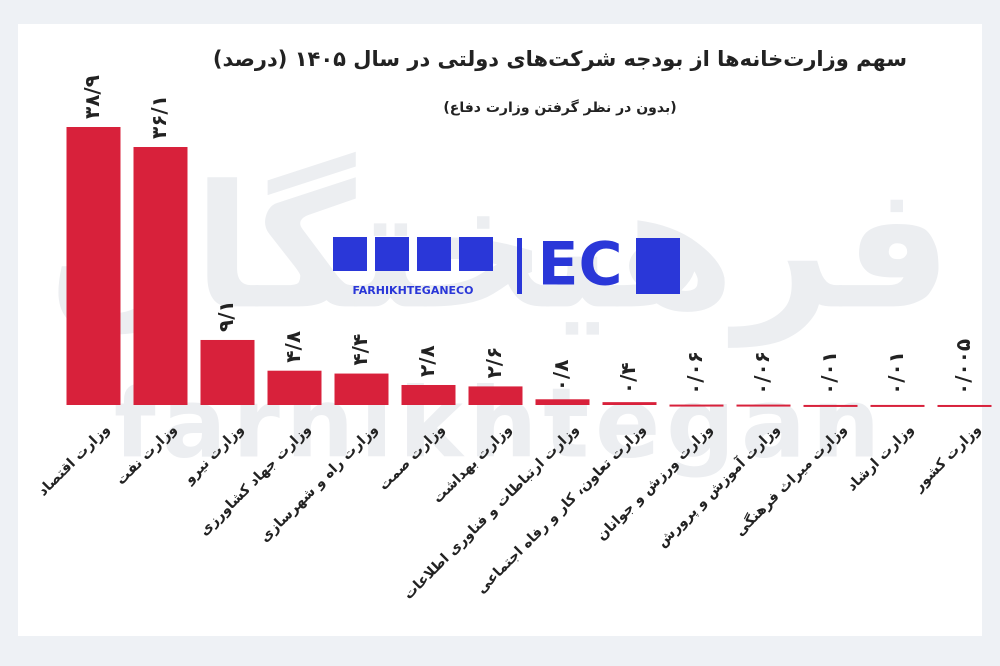 This screenshot has width=1000, height=666. I want to click on logo-bar, so click(519, 266).